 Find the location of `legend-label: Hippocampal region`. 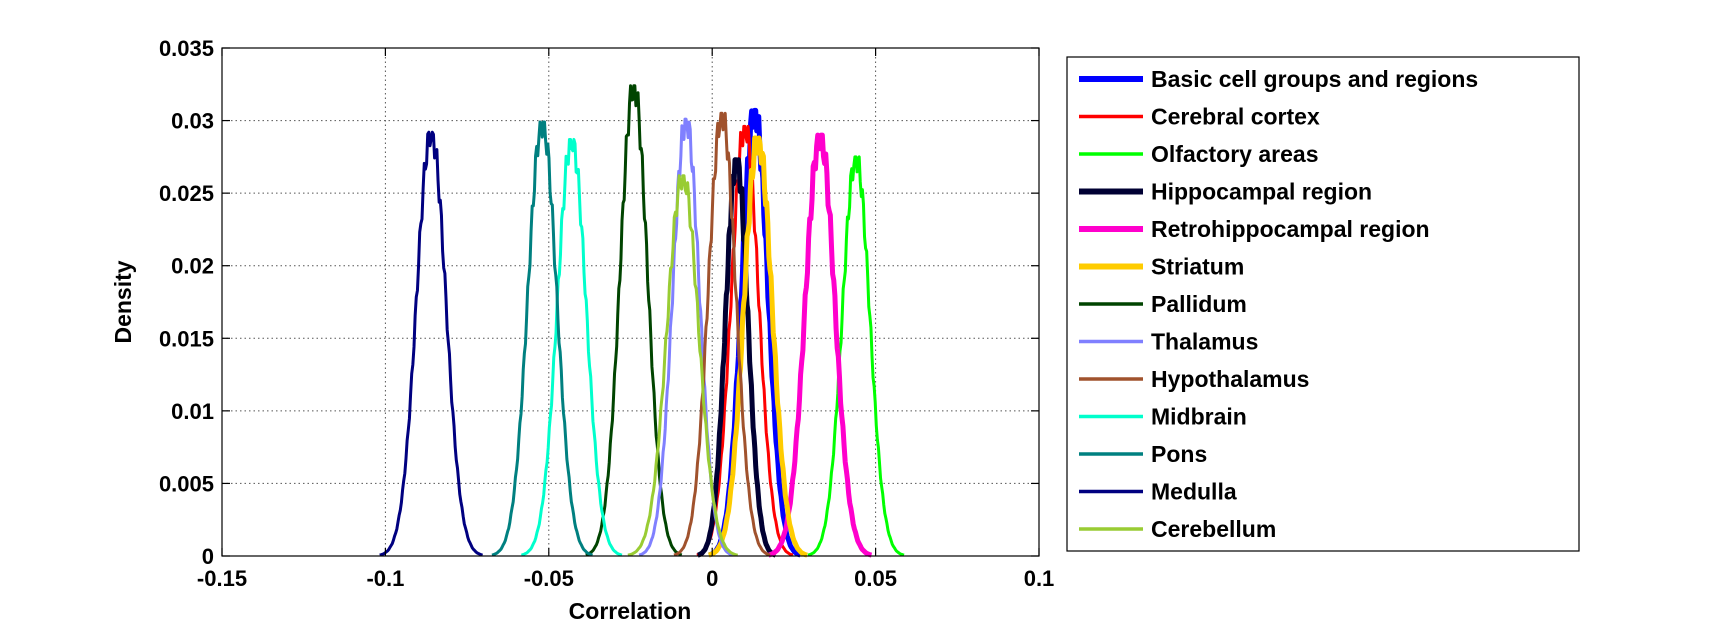

legend-label: Hippocampal region is located at coordinates (1261, 192).